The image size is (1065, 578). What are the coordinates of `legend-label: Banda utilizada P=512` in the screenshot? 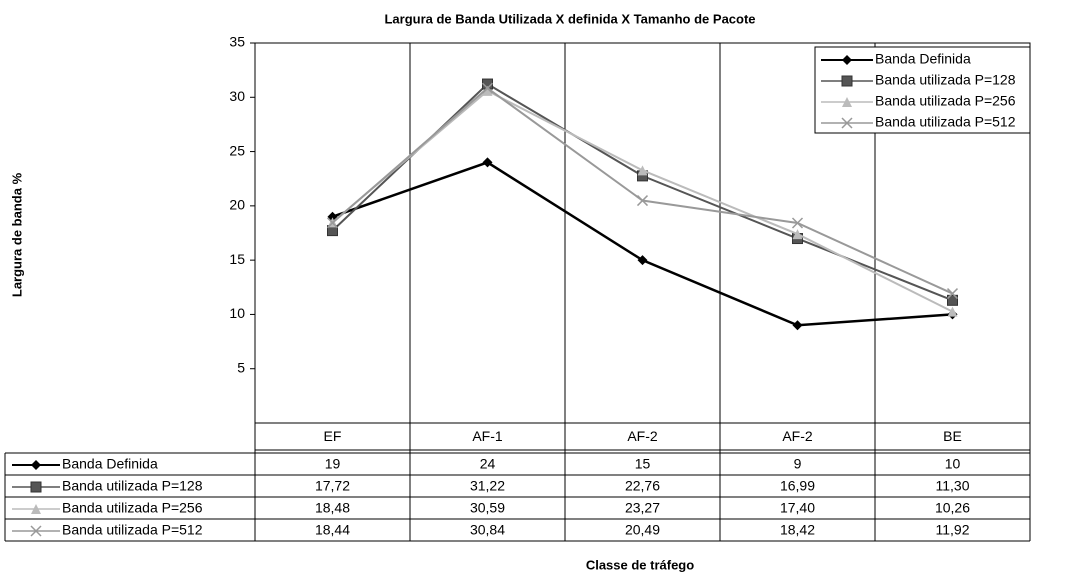 It's located at (945, 122).